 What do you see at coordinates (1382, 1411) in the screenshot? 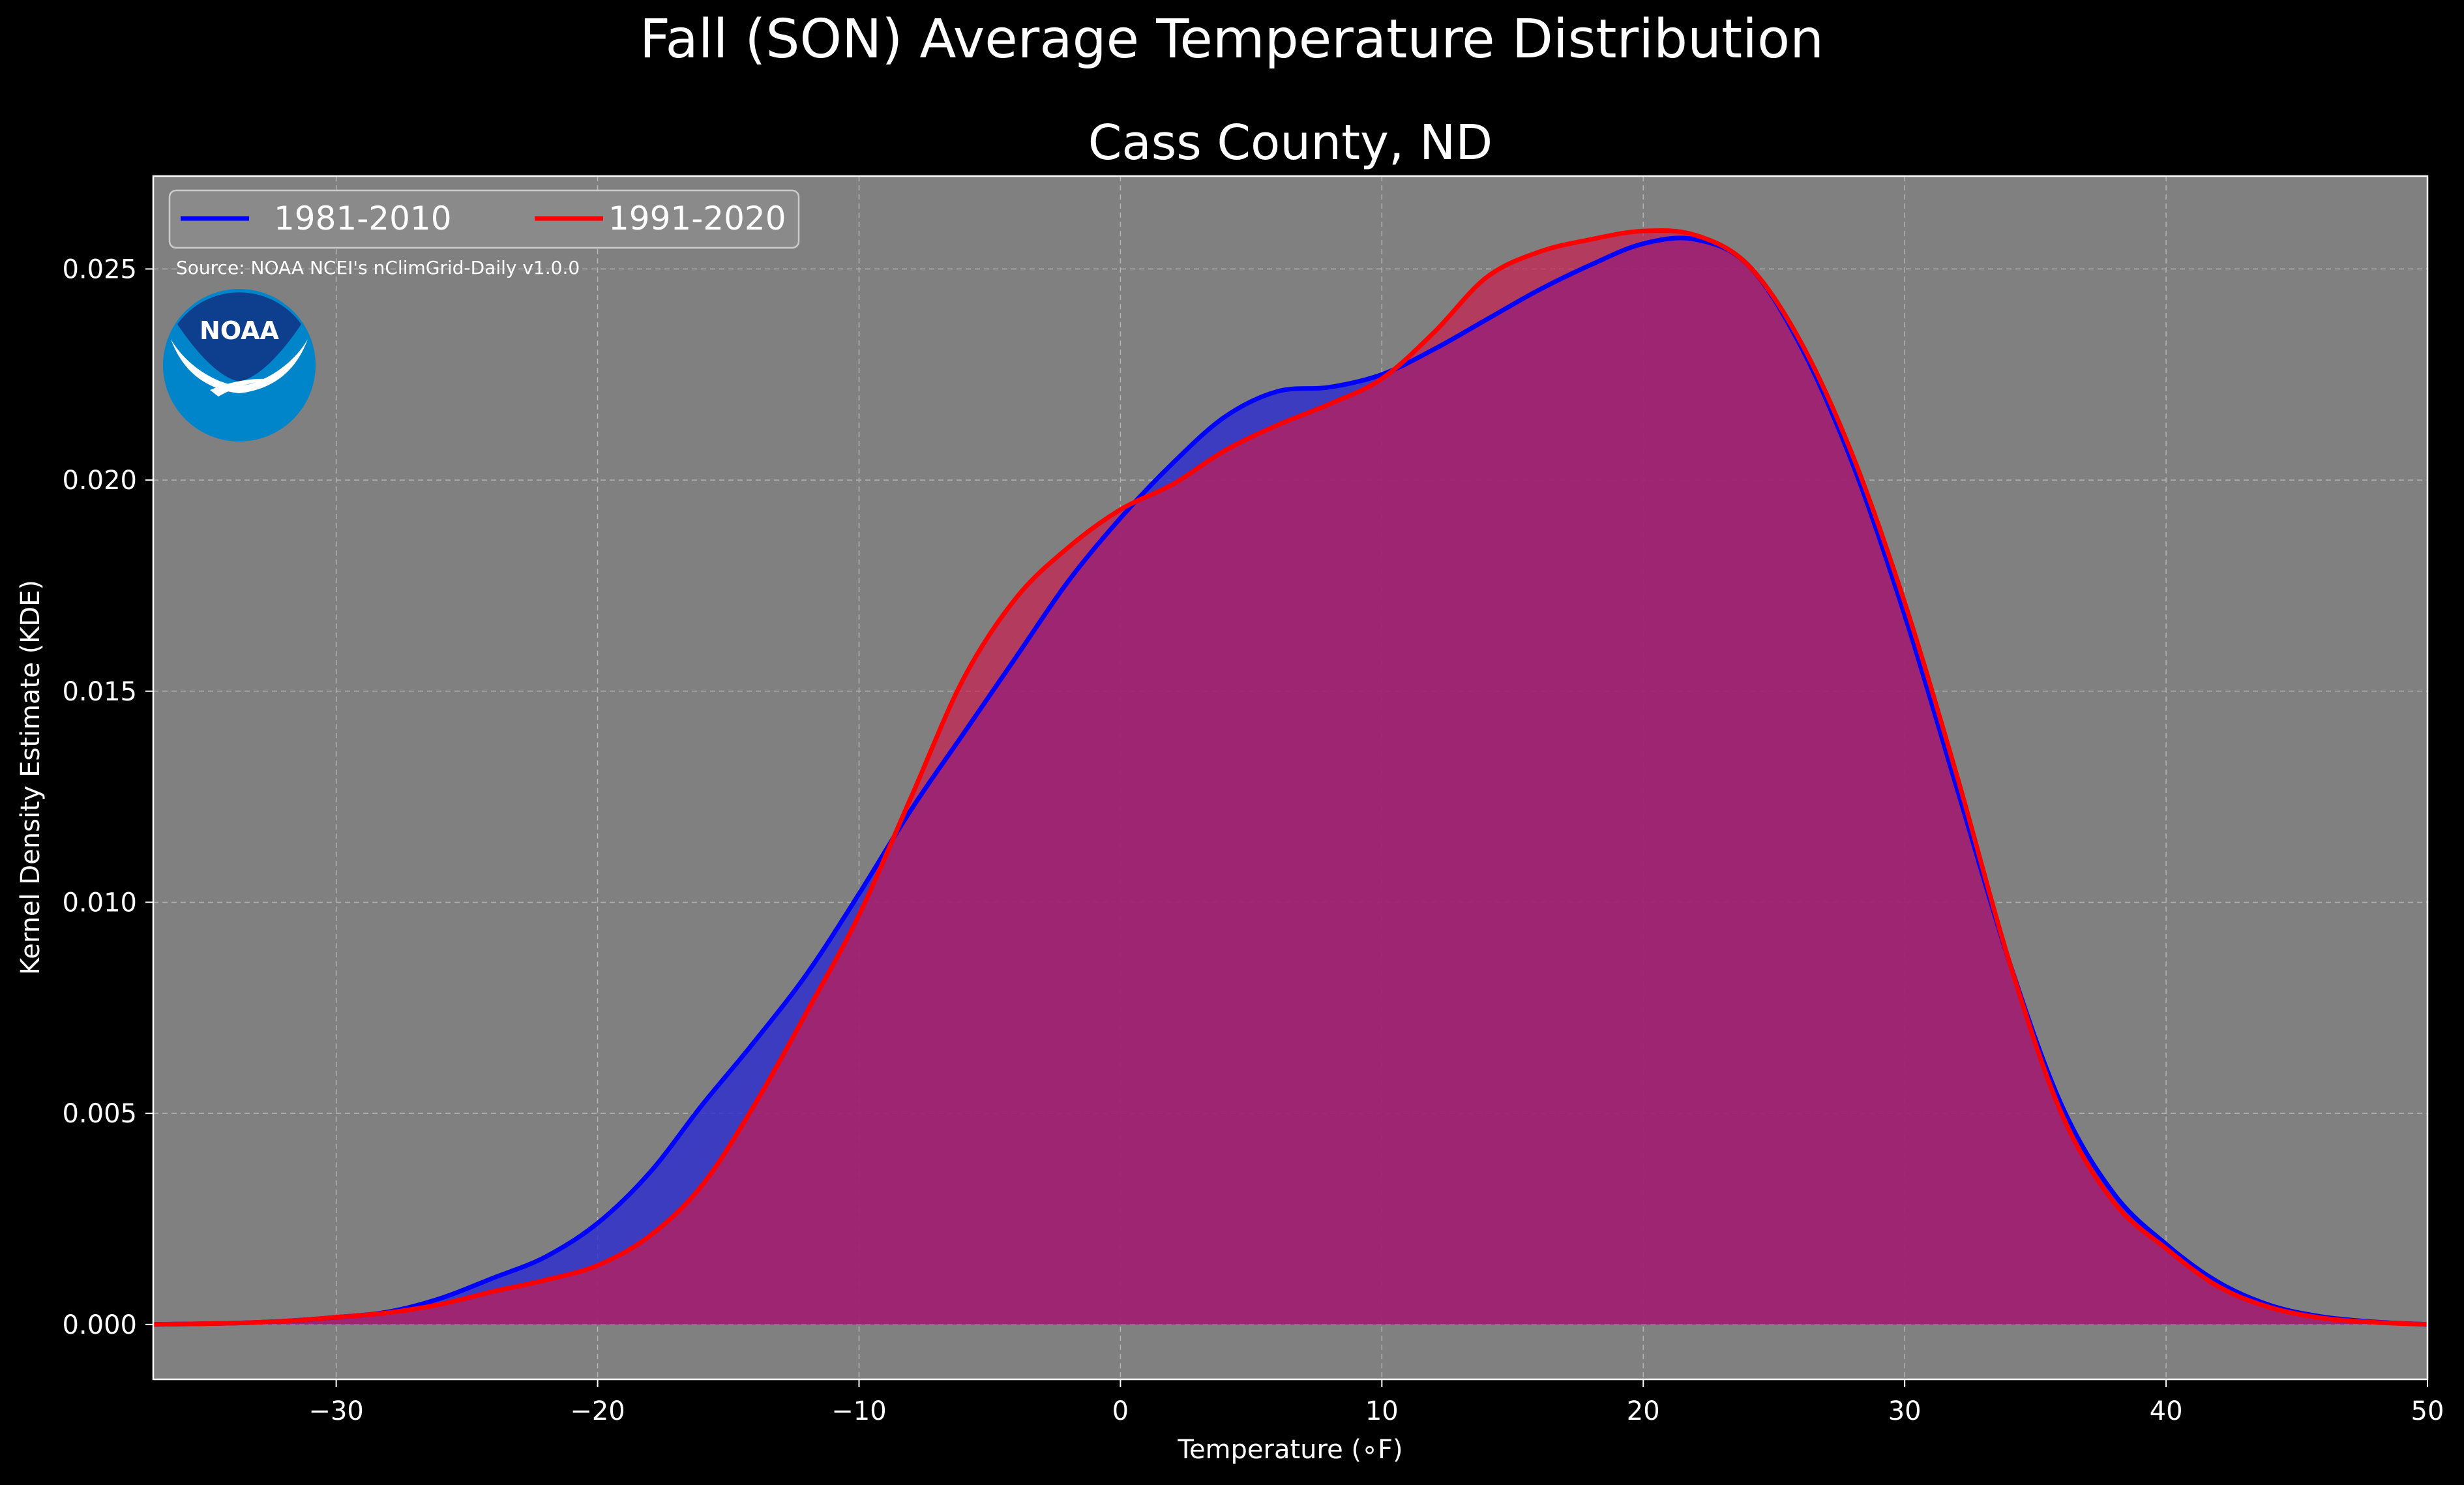
I see `x-tick-label: 10` at bounding box center [1382, 1411].